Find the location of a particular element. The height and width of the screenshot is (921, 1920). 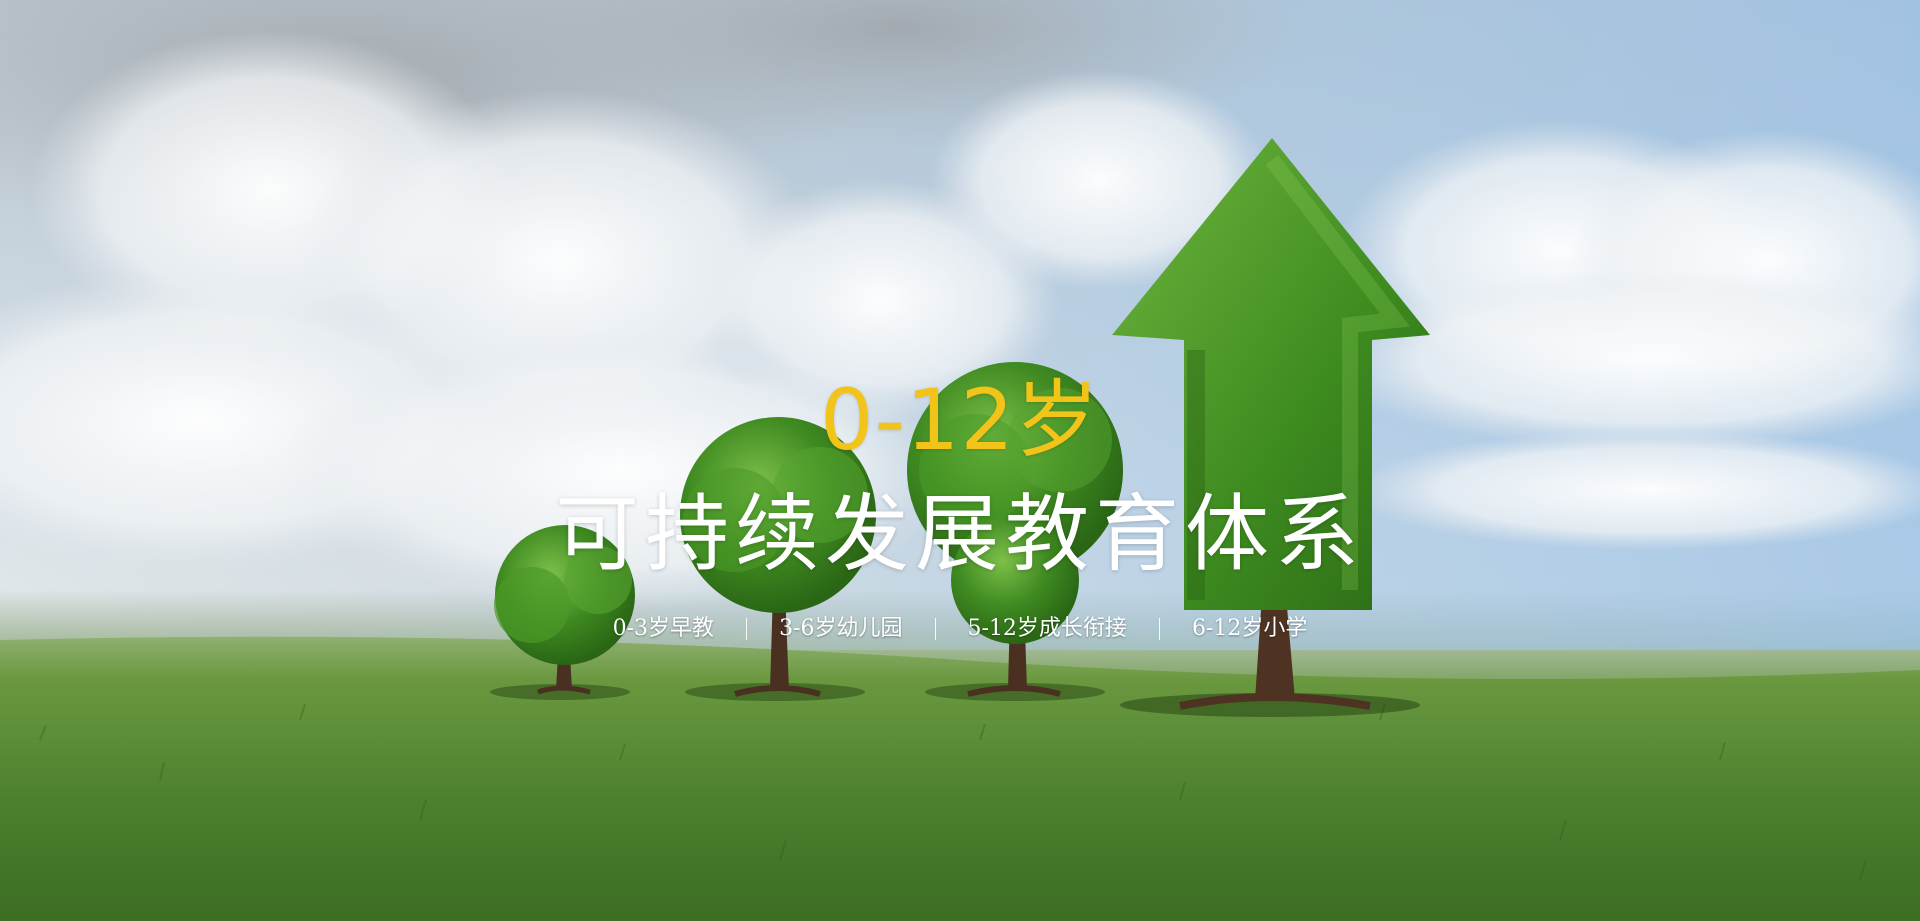

hero-headline: 可持续发展教育体系 is located at coordinates (959, 534).